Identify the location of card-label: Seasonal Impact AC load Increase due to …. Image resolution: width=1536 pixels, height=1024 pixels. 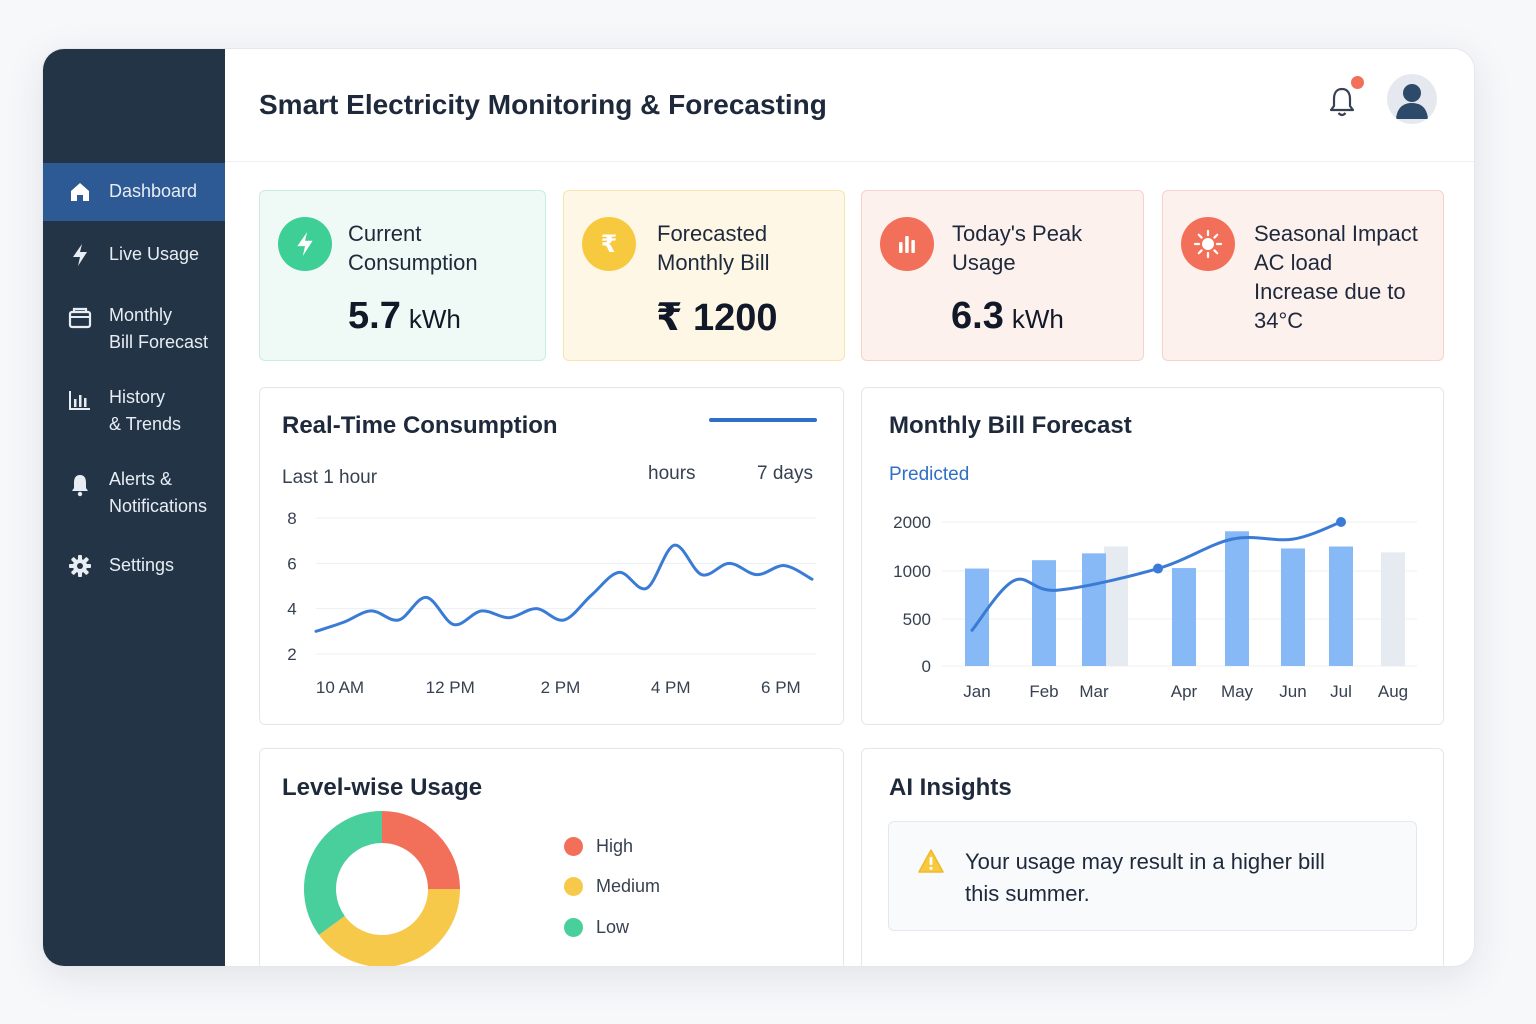
(1336, 277).